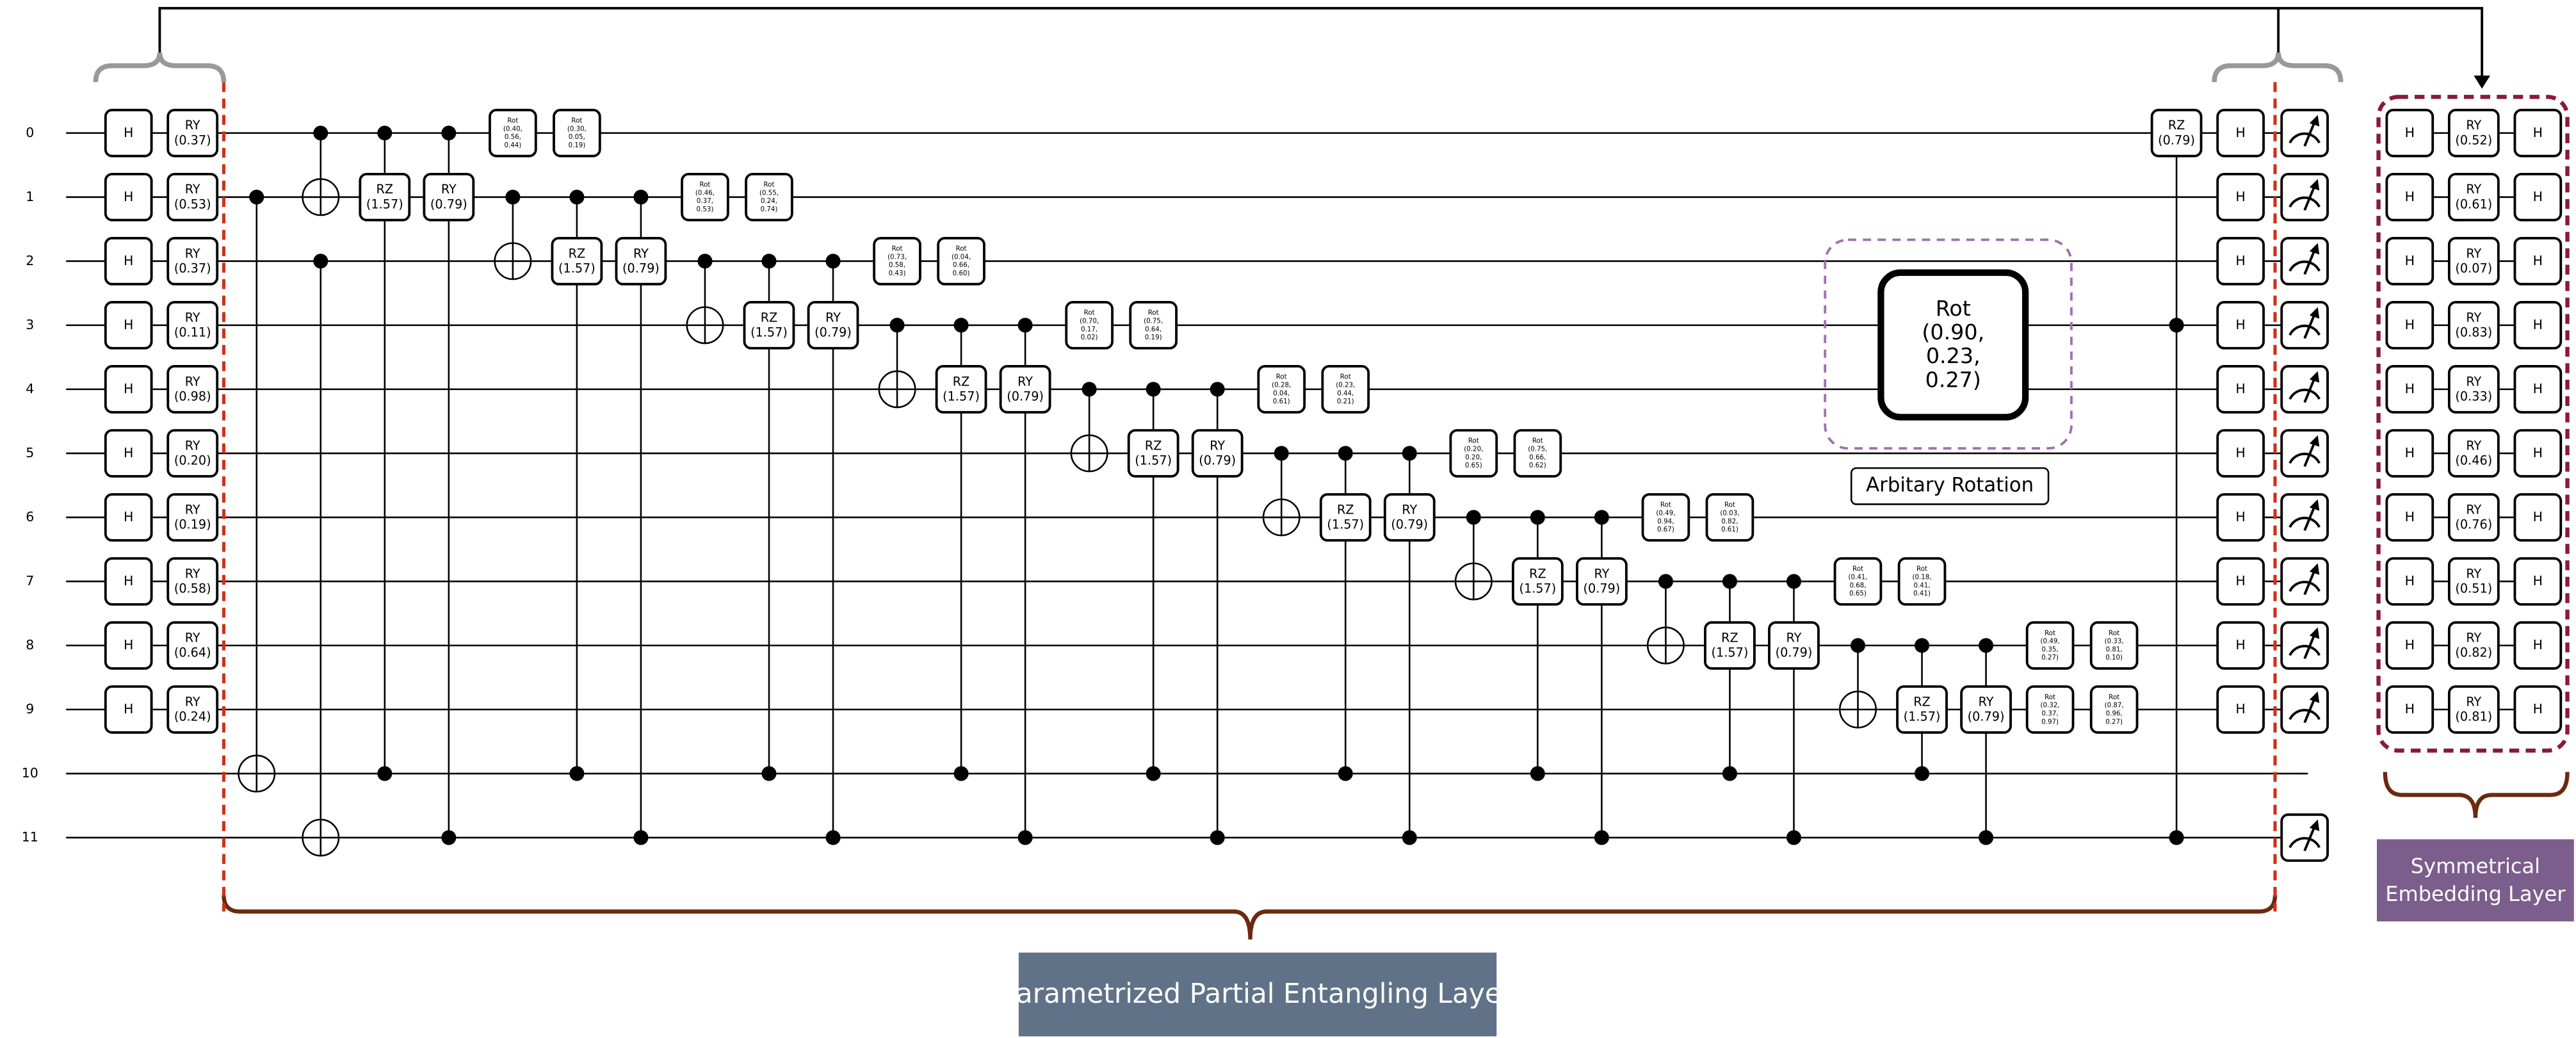  What do you see at coordinates (961, 381) in the screenshot?
I see `gate-label-line: RZ` at bounding box center [961, 381].